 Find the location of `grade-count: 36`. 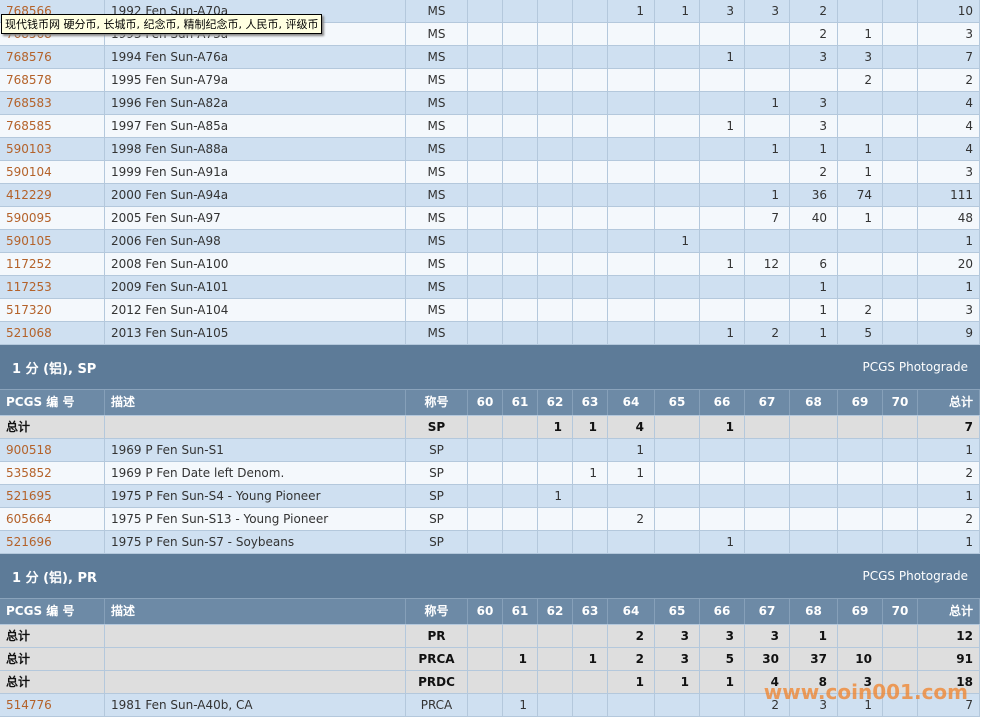

grade-count: 36 is located at coordinates (814, 195).